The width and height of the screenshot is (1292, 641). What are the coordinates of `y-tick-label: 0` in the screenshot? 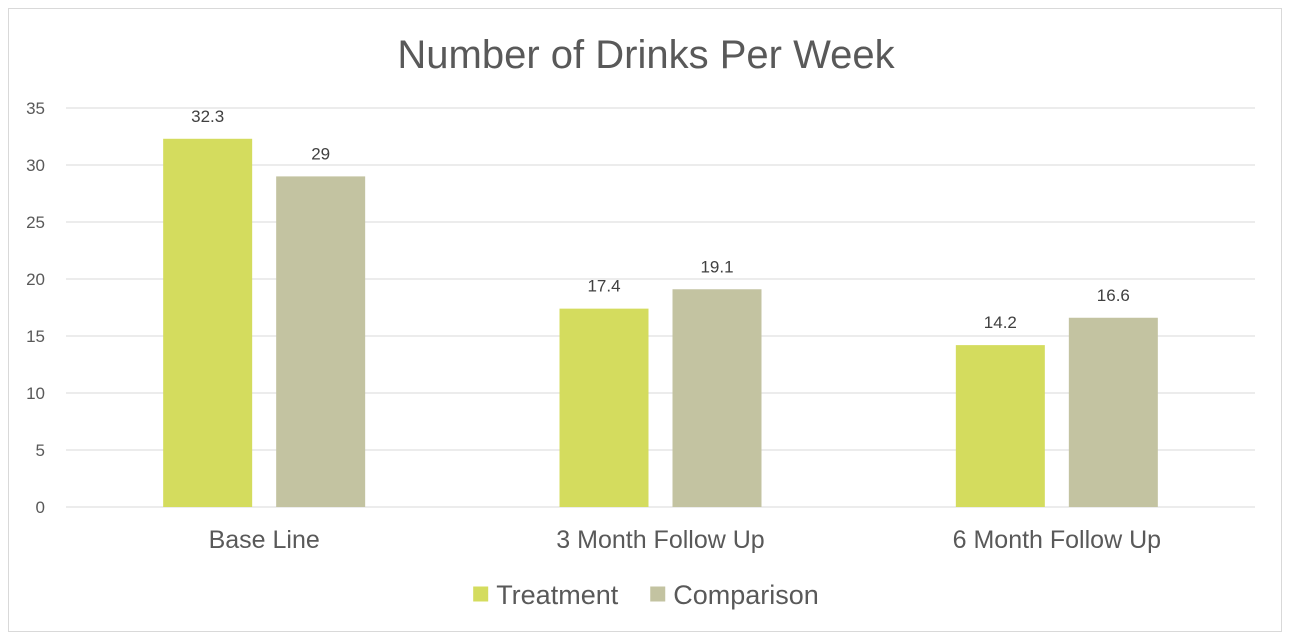 It's located at (40, 507).